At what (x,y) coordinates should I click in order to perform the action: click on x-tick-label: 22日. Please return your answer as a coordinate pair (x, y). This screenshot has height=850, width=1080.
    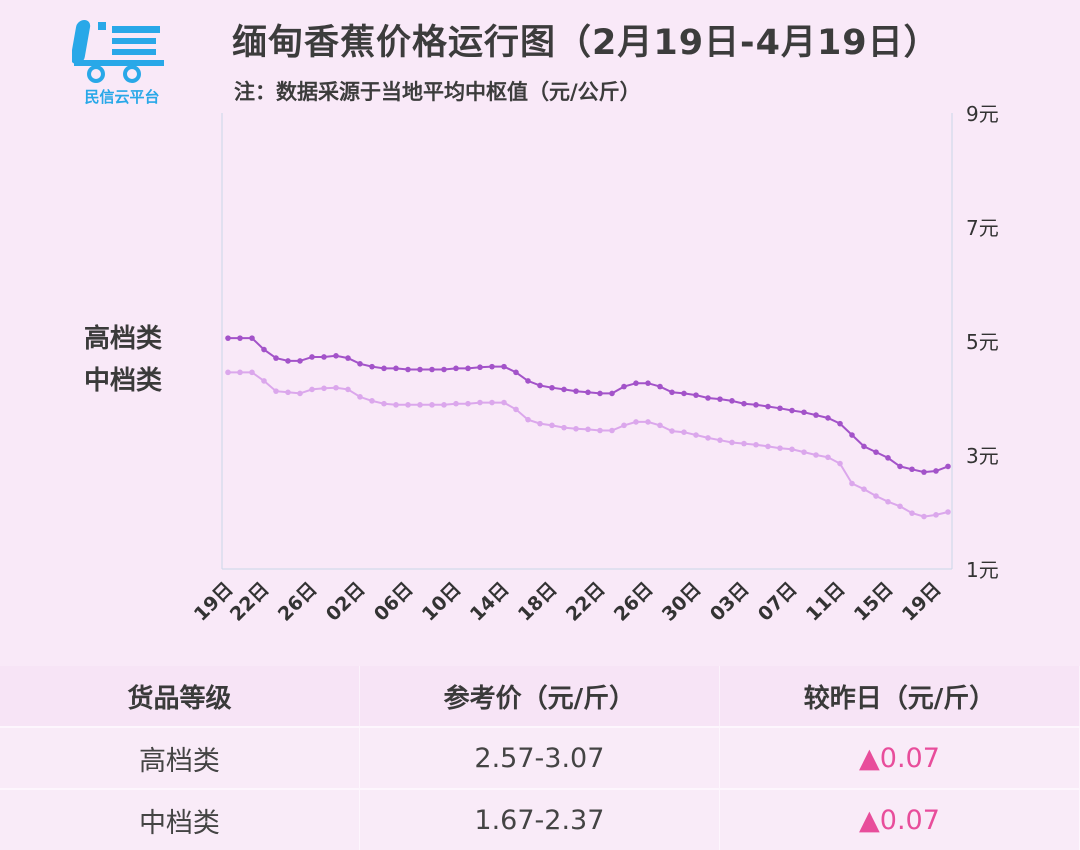
    Looking at the image, I should click on (250, 602).